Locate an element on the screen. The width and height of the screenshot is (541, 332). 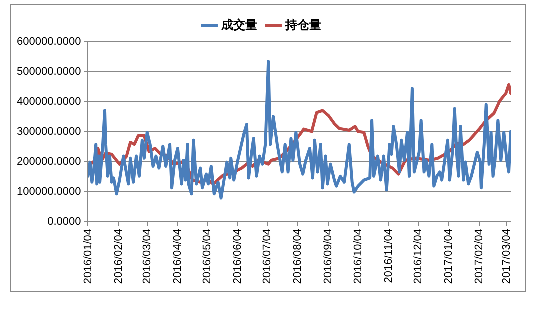
x-tick-label: 2016/08/04 is located at coordinates (298, 256).